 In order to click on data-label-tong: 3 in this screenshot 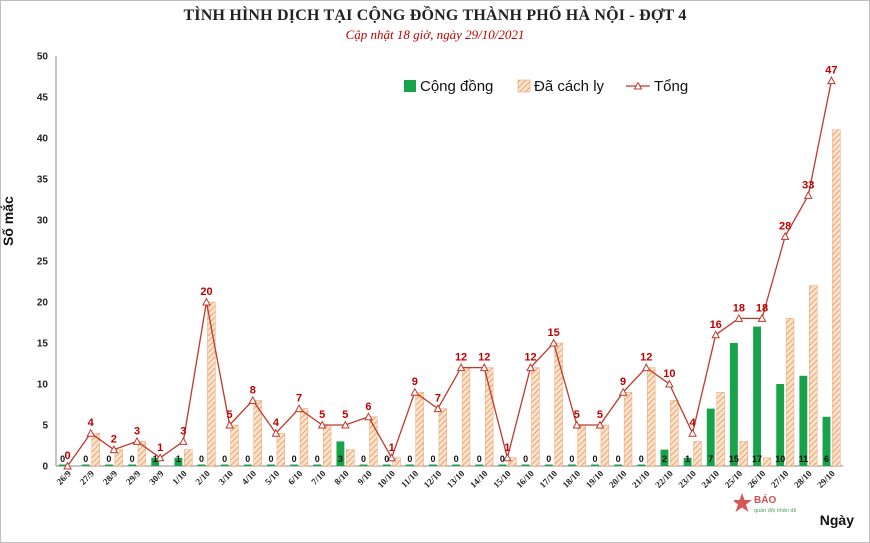, I will do `click(183, 431)`.